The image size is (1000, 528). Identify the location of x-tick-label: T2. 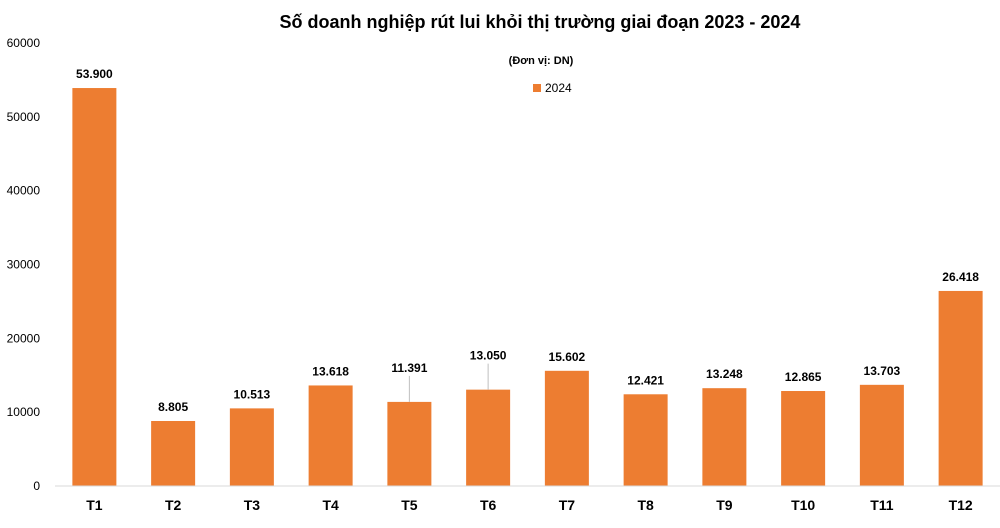
(173, 505).